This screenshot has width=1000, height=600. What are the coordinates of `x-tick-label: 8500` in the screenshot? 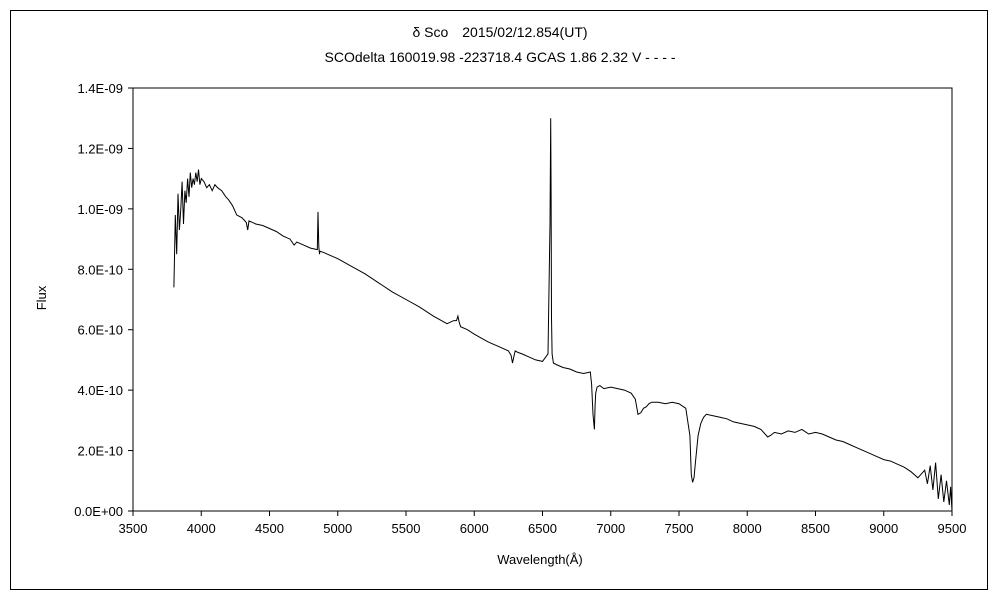 It's located at (815, 528).